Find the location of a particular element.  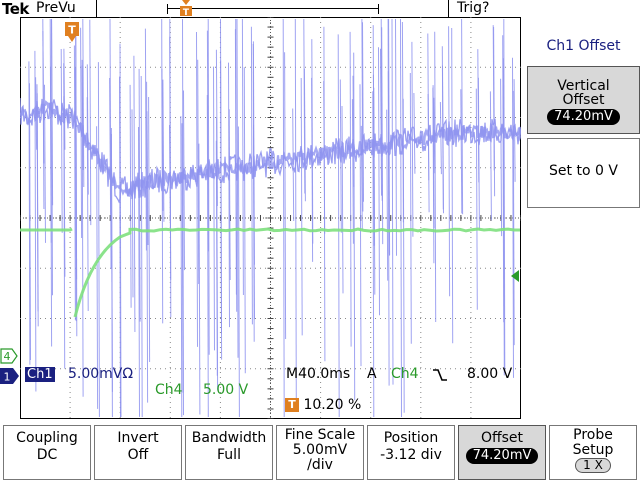

coupling-label: Coupling is located at coordinates (47, 438).